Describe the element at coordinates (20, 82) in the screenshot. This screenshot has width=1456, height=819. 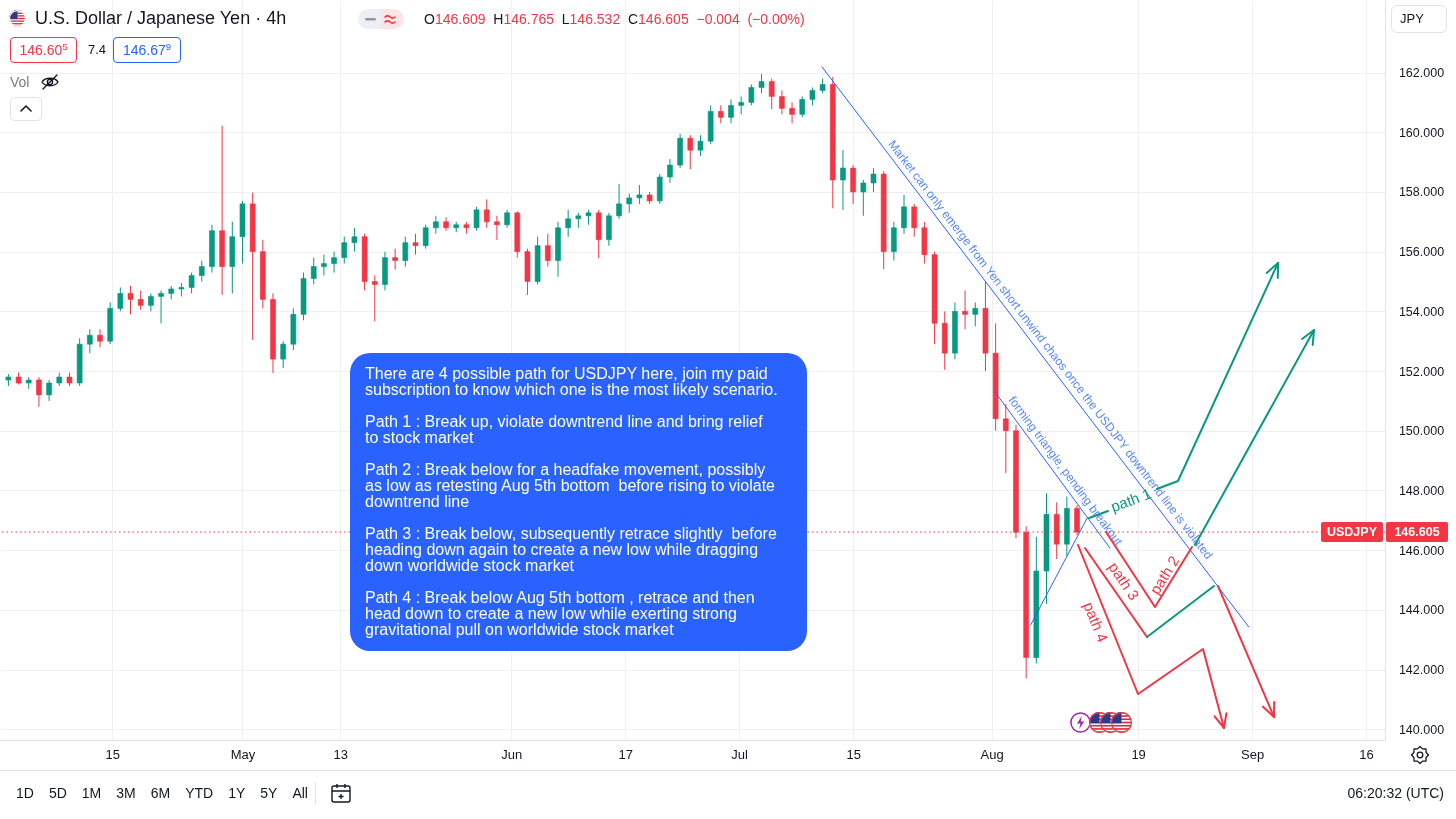
I see `annotation: Vol` at that location.